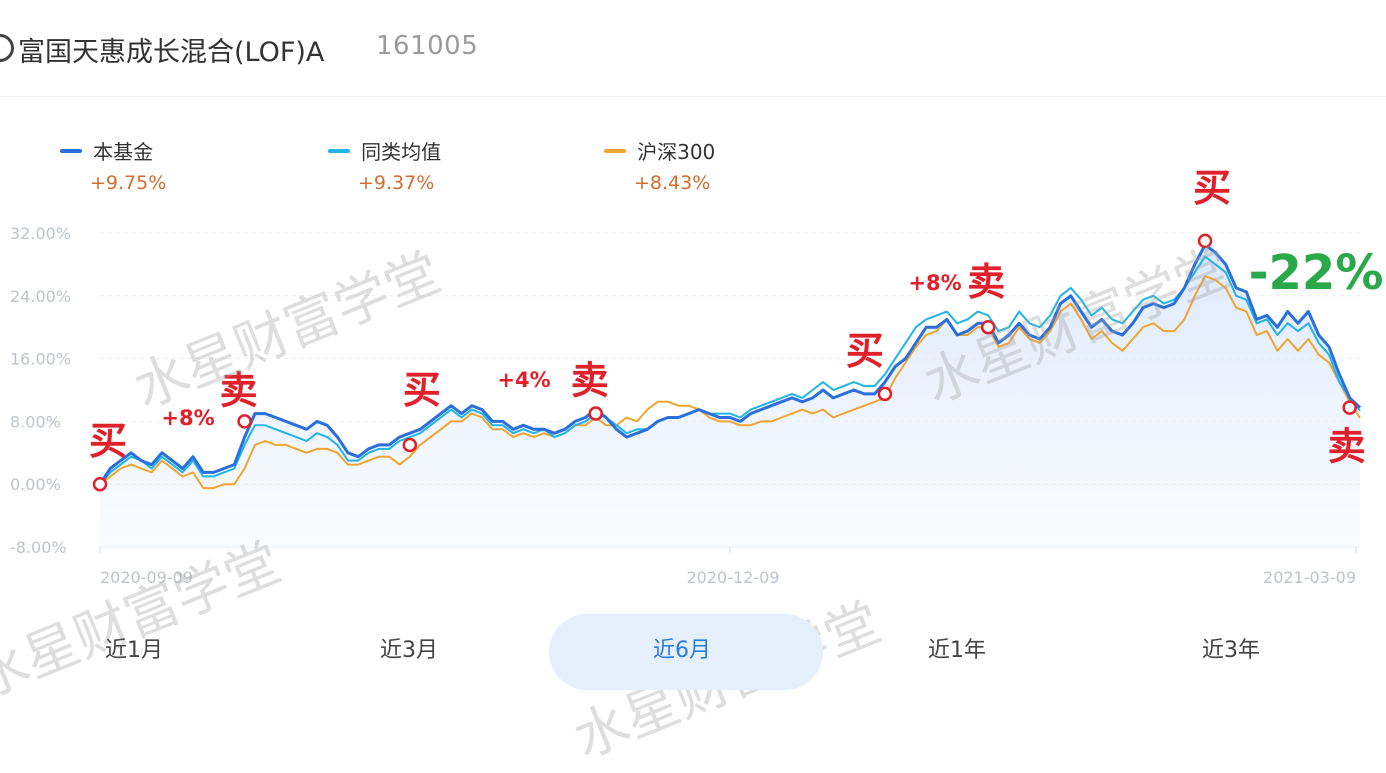  What do you see at coordinates (385, 165) in the screenshot?
I see `legend-item-peer-average: 同类均值 +9.37%` at bounding box center [385, 165].